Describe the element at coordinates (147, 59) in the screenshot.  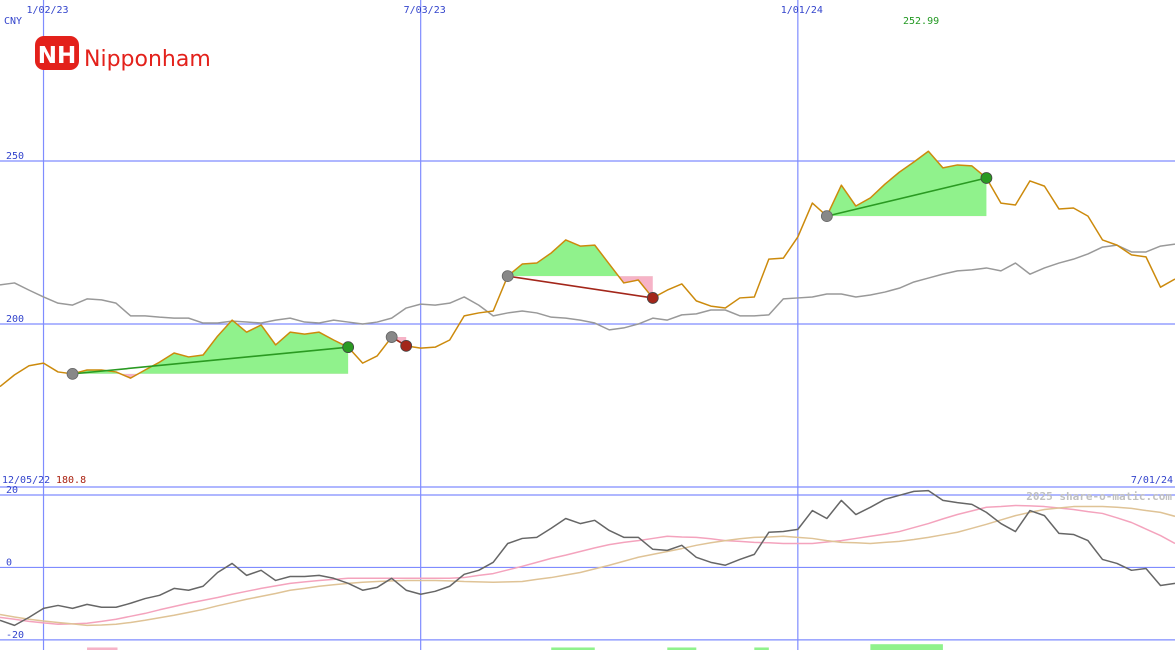
I see `logo-name: Nipponham` at that location.